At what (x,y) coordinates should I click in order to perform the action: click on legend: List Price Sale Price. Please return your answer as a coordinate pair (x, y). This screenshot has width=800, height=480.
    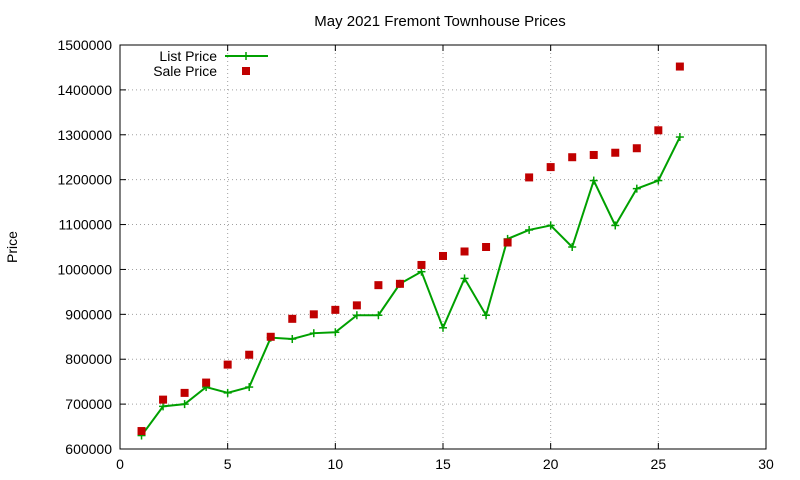
    Looking at the image, I should click on (210, 63).